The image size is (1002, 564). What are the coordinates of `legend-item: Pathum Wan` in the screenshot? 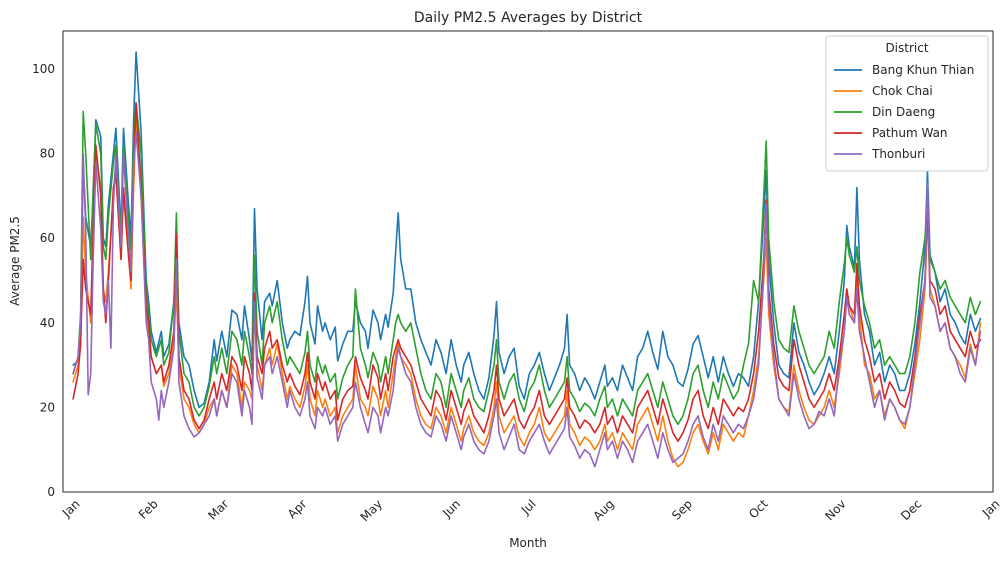 It's located at (891, 133).